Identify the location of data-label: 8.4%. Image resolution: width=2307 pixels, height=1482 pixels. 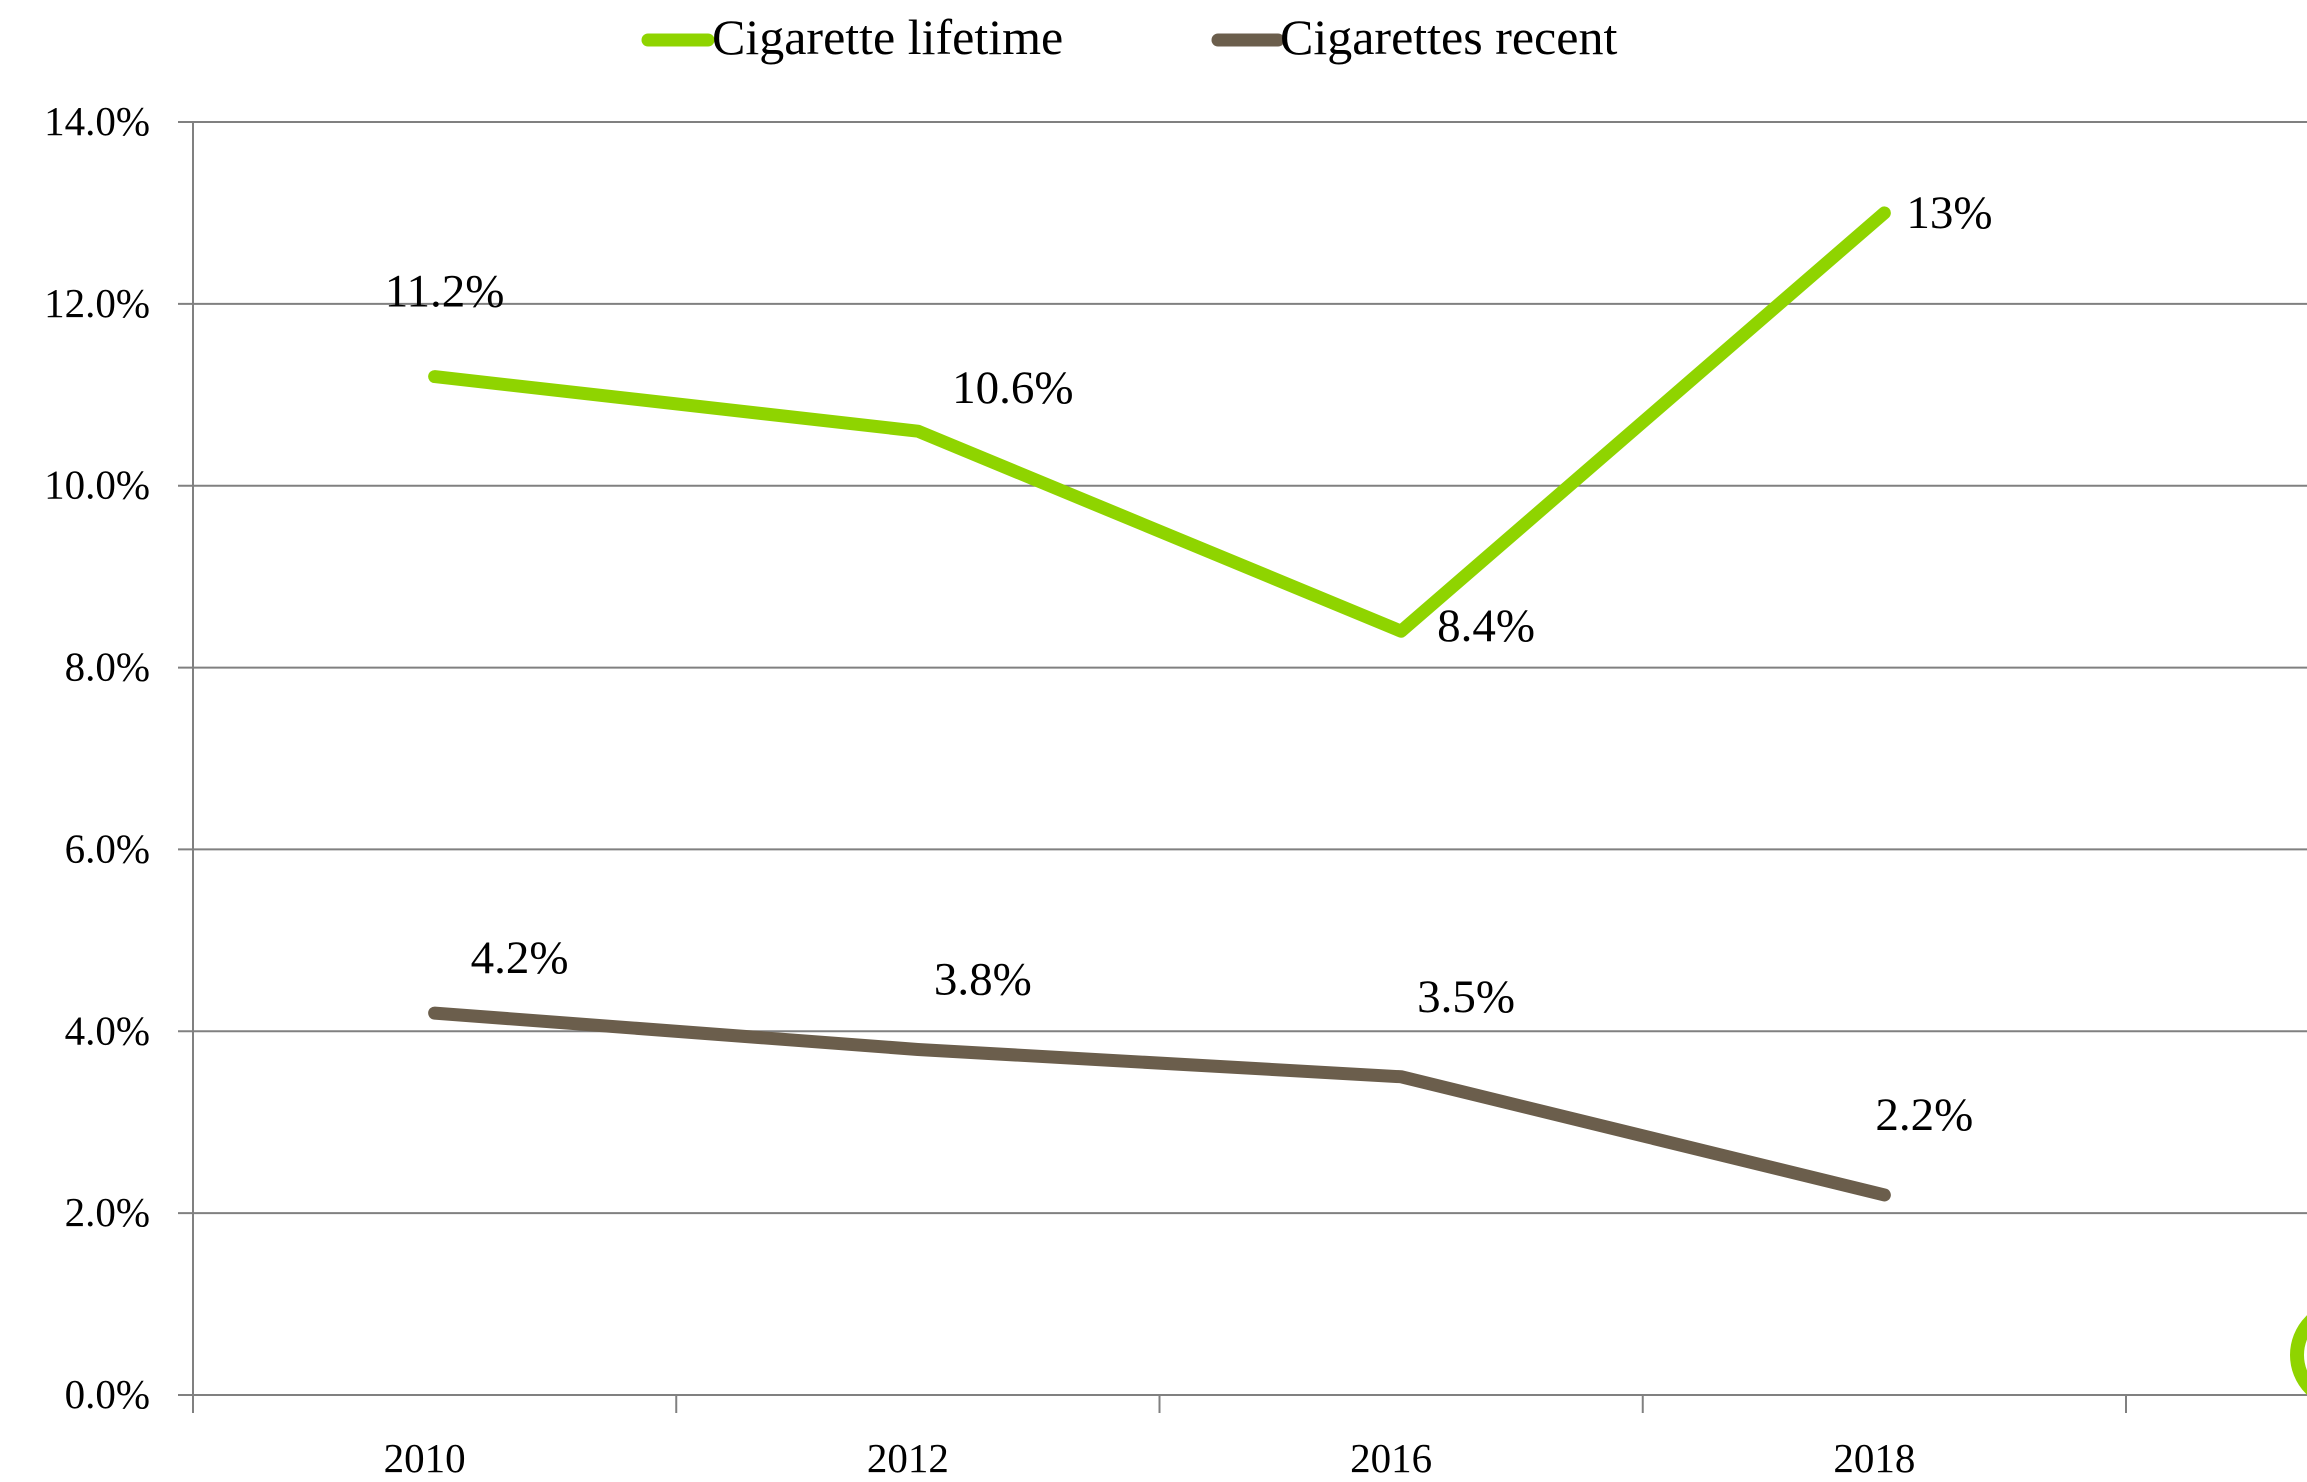
(1486, 626).